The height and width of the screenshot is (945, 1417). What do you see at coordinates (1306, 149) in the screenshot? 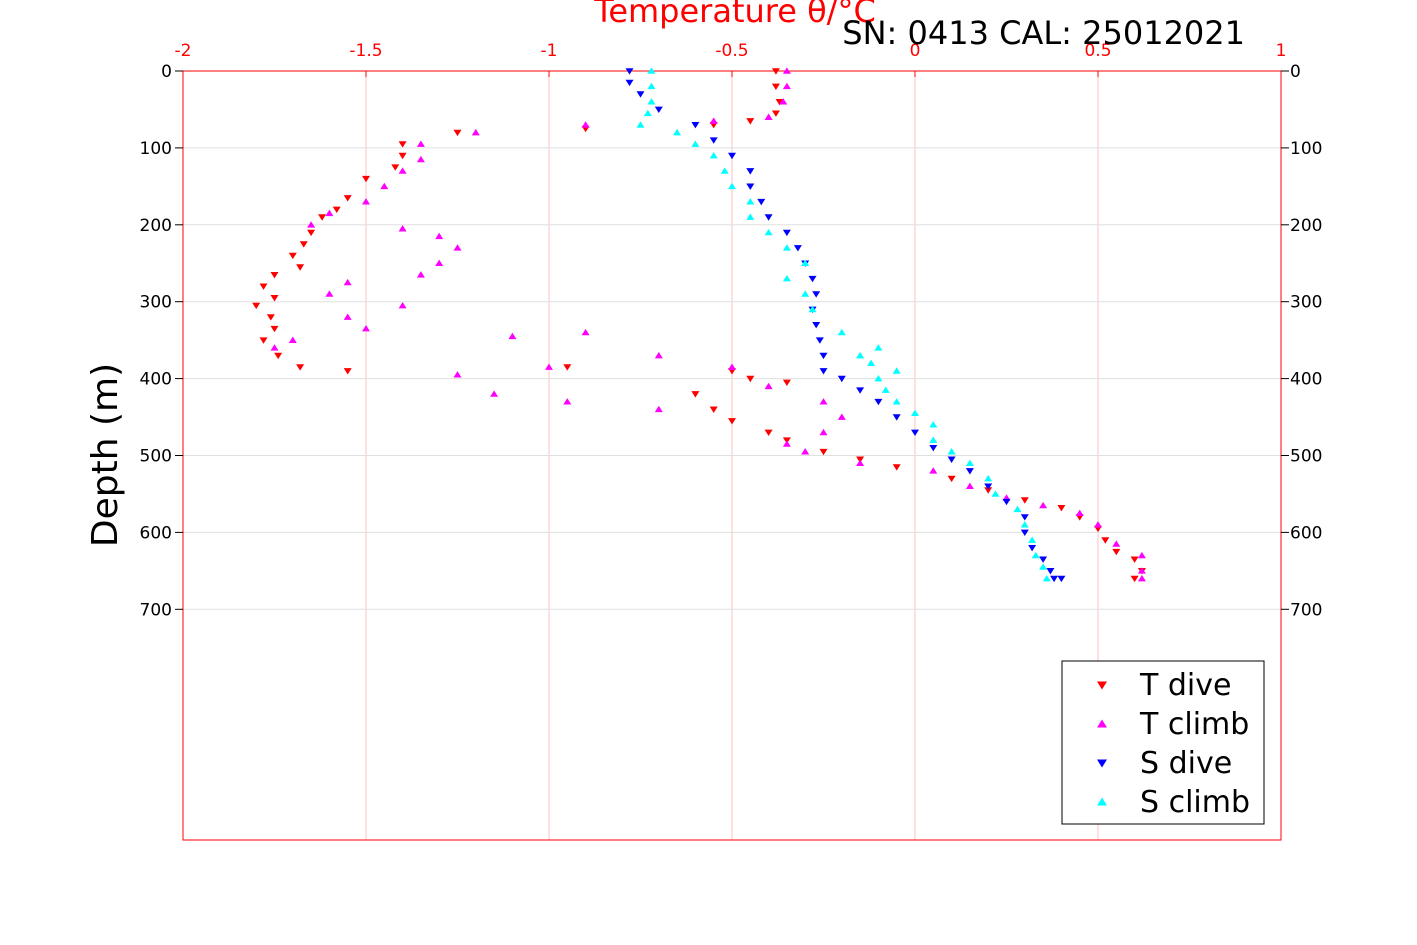
I see `y-tick-label-right: 100` at bounding box center [1306, 149].